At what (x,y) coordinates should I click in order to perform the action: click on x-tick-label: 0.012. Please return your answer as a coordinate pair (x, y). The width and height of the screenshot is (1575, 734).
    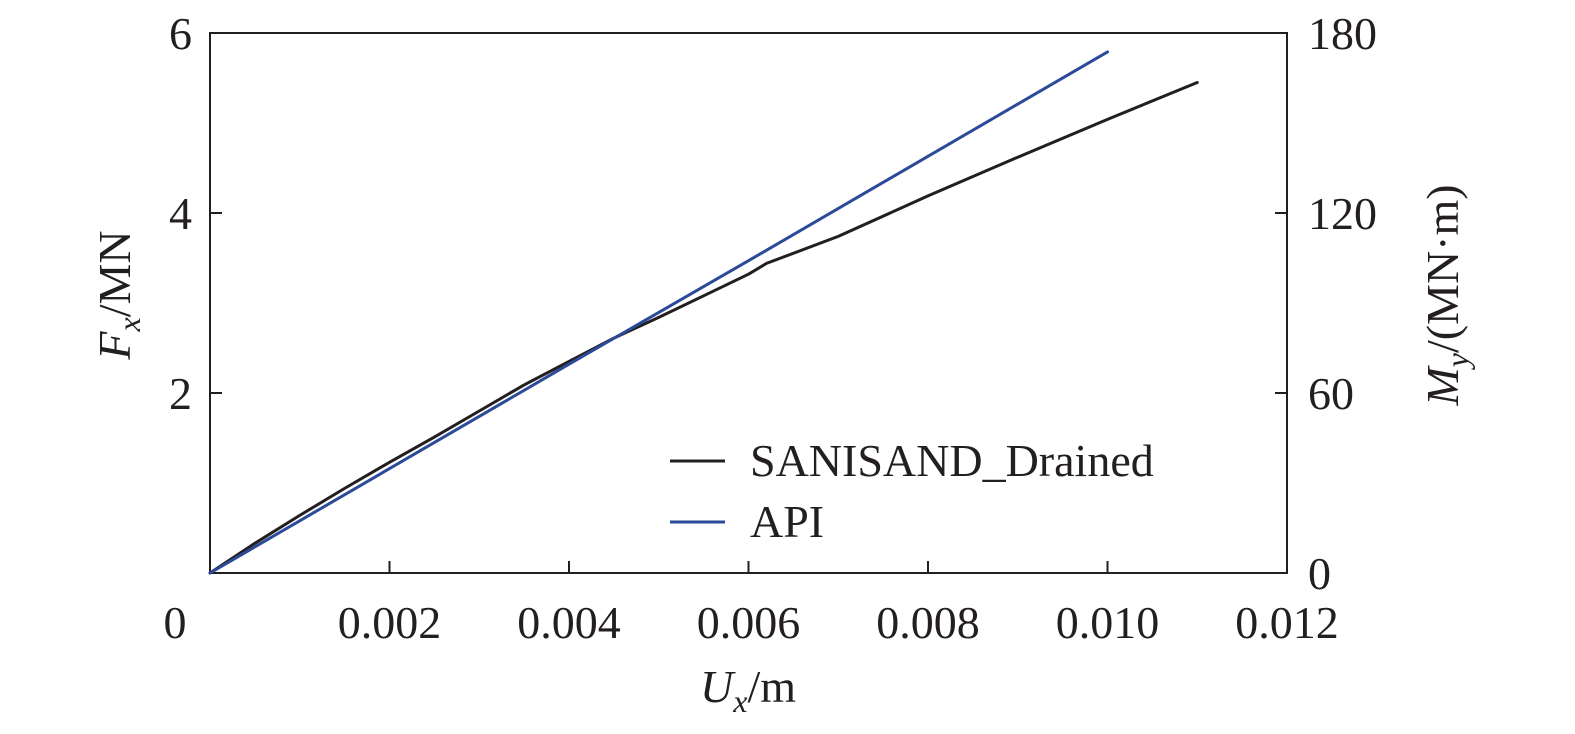
    Looking at the image, I should click on (1287, 622).